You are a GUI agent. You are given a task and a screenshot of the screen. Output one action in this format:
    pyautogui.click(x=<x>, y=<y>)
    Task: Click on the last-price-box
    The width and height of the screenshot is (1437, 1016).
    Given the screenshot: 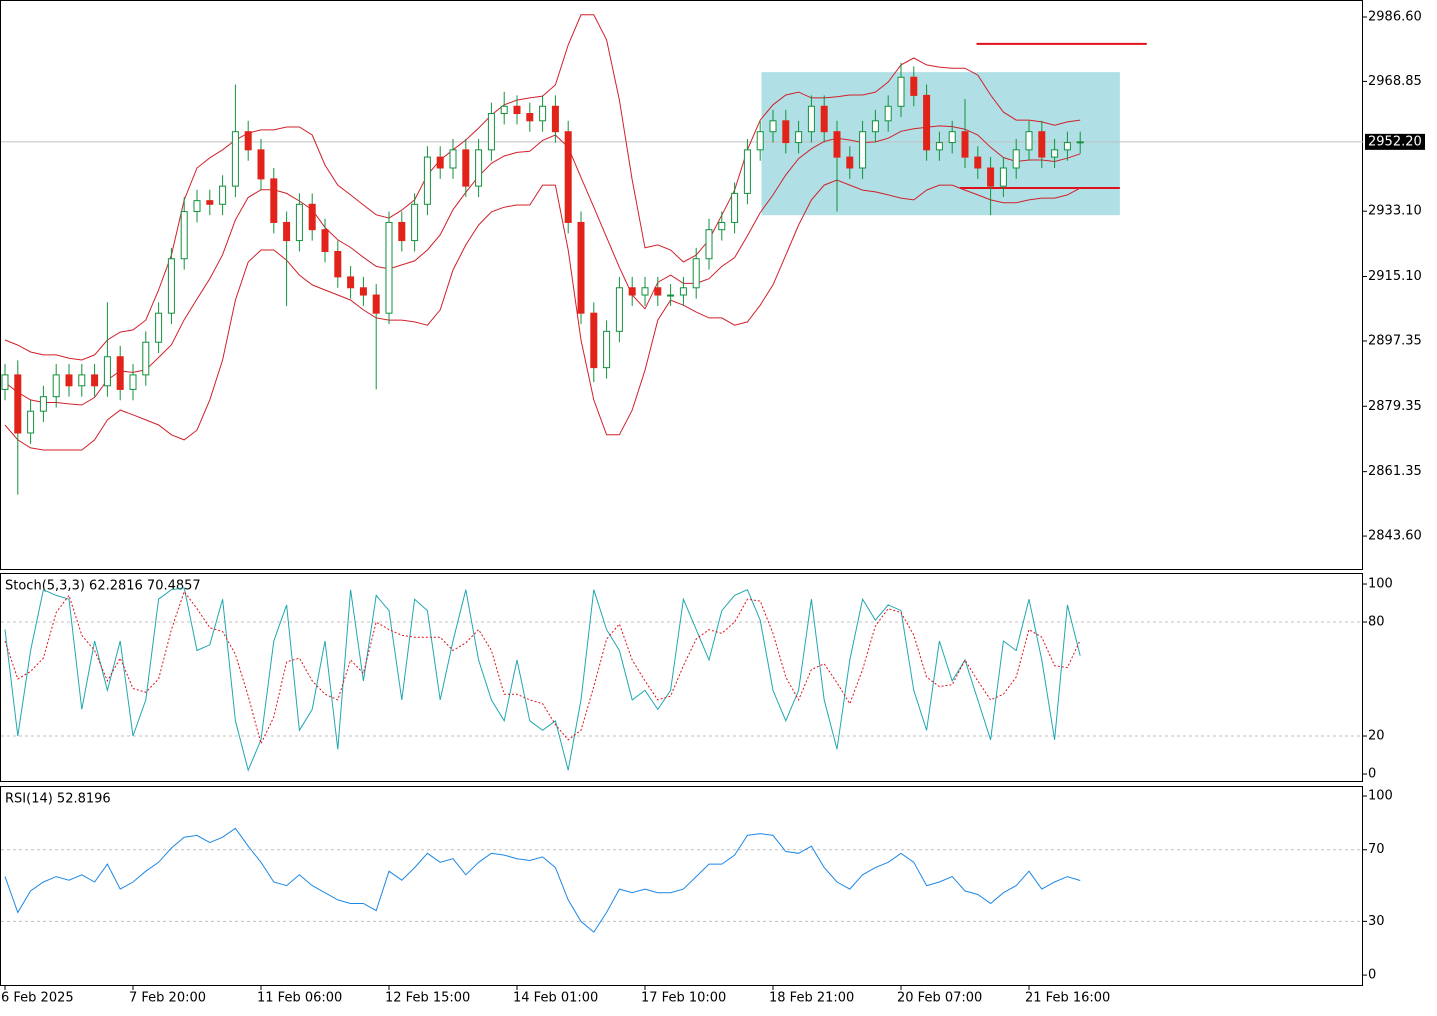 What is the action you would take?
    pyautogui.click(x=1395, y=141)
    